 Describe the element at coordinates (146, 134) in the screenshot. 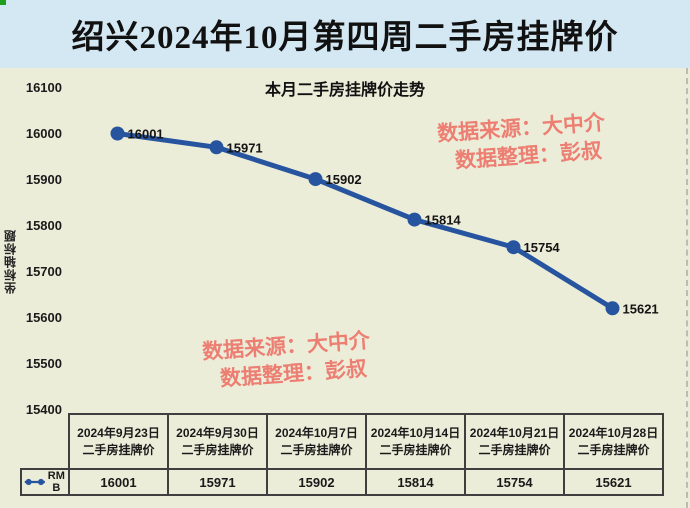

I see `data-label: 16001` at that location.